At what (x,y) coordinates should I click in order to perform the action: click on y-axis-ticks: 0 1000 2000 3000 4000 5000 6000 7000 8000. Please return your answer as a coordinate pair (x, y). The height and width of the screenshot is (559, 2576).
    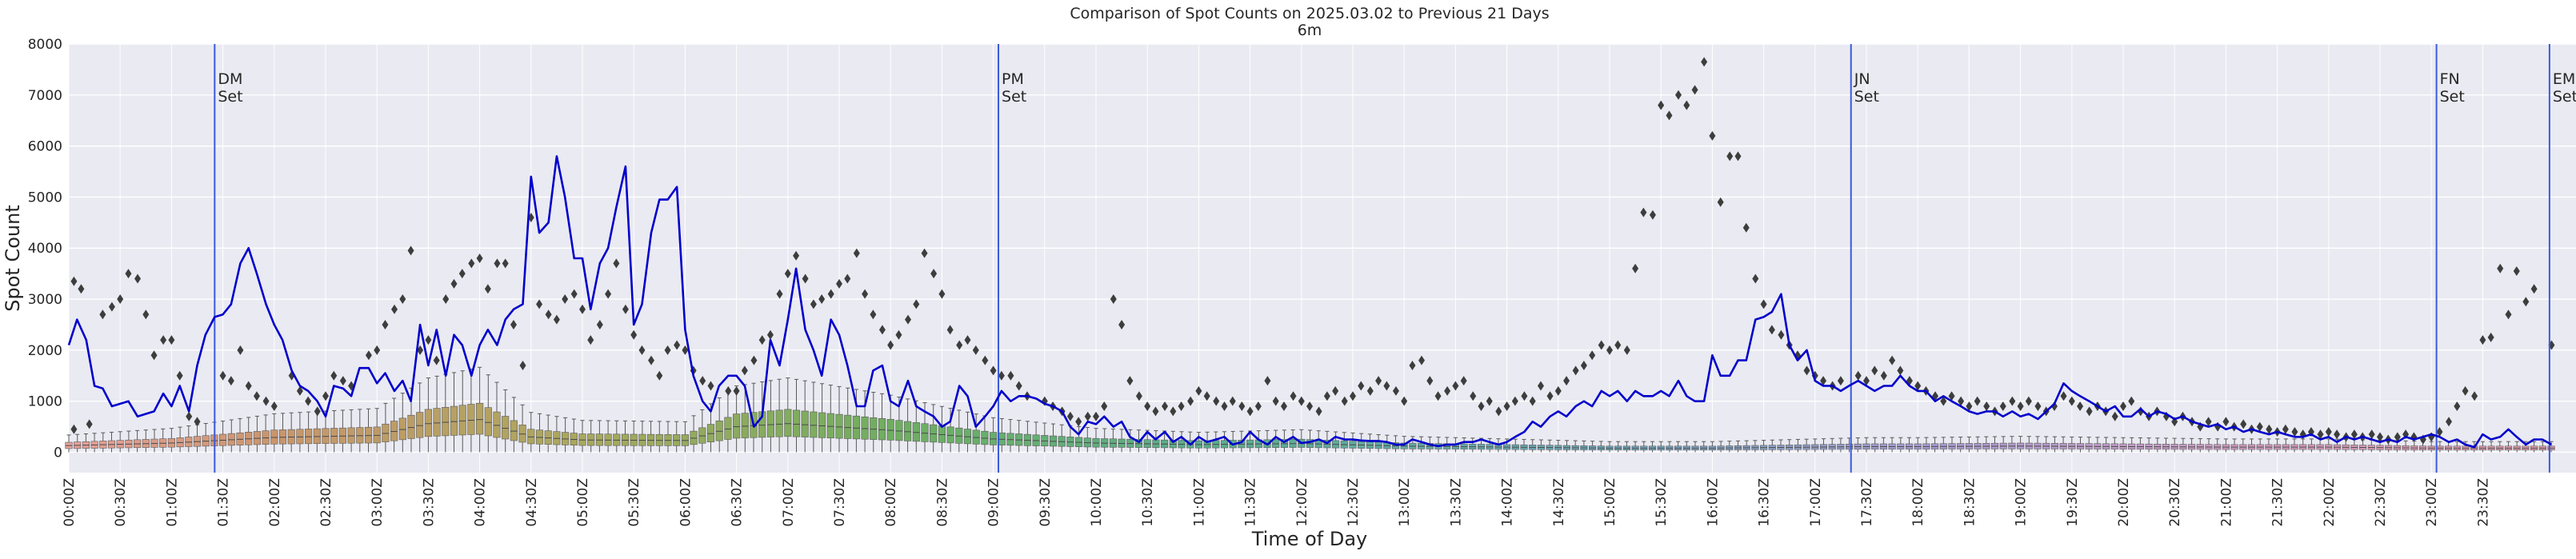
    Looking at the image, I should click on (45, 249).